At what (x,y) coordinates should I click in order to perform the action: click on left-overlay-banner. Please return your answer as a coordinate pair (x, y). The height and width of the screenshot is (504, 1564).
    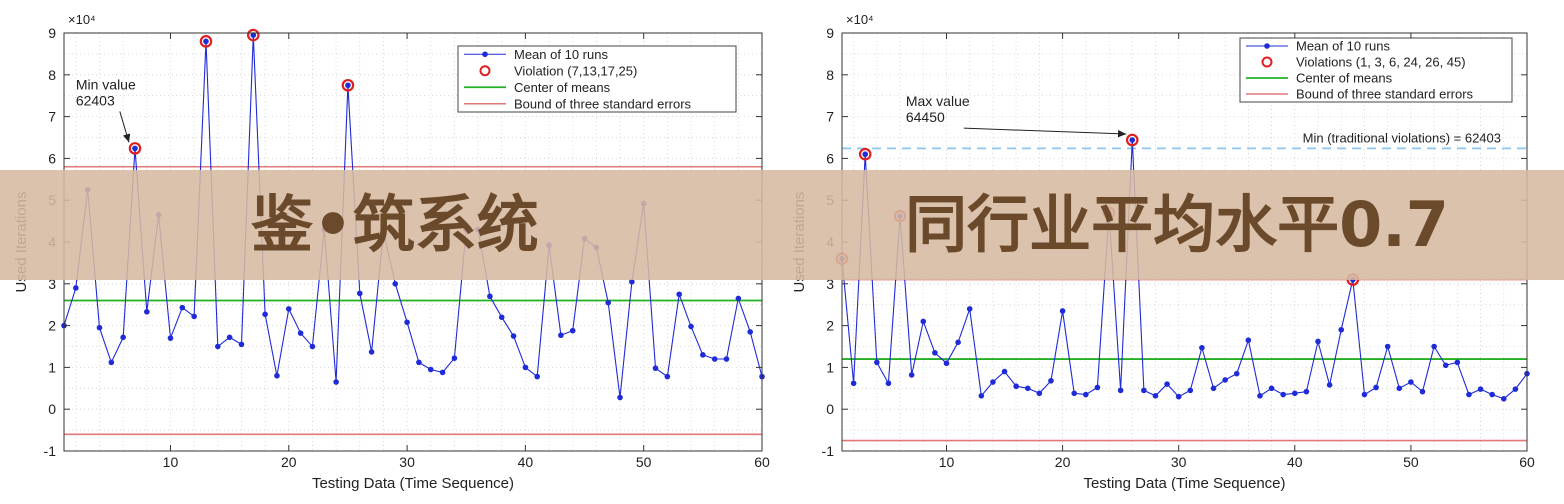
    Looking at the image, I should click on (395, 225).